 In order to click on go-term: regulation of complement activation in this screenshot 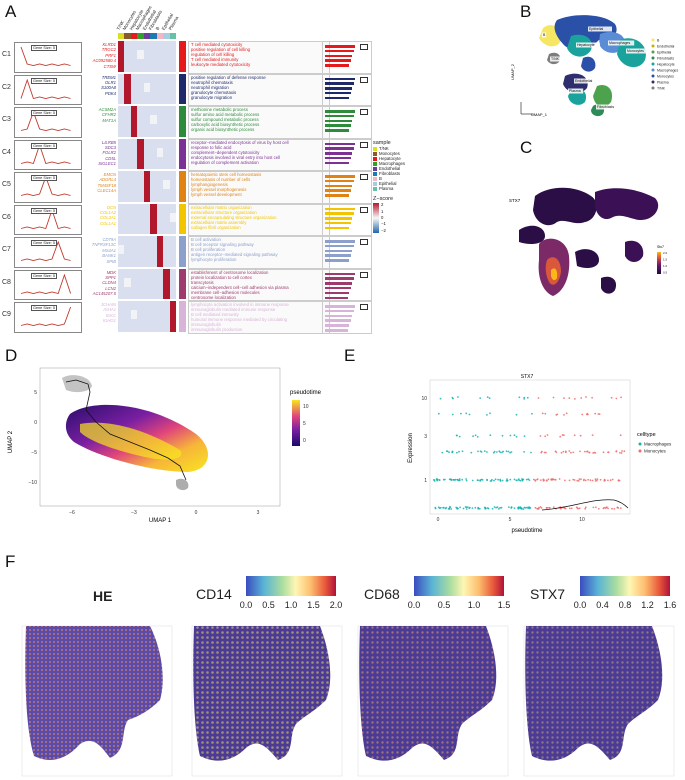, I will do `click(225, 162)`.